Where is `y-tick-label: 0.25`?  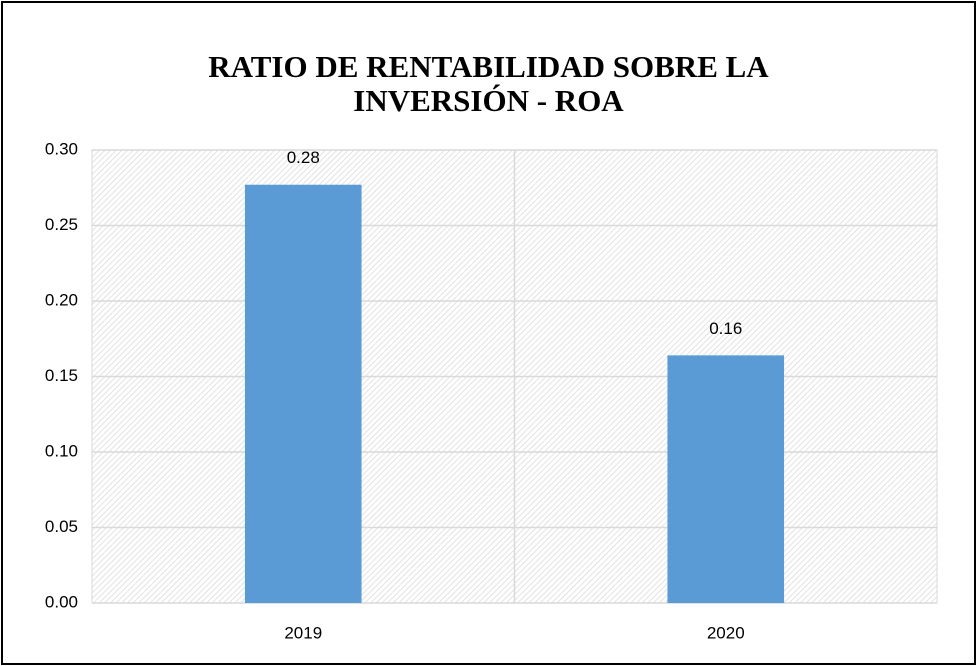
y-tick-label: 0.25 is located at coordinates (61, 224).